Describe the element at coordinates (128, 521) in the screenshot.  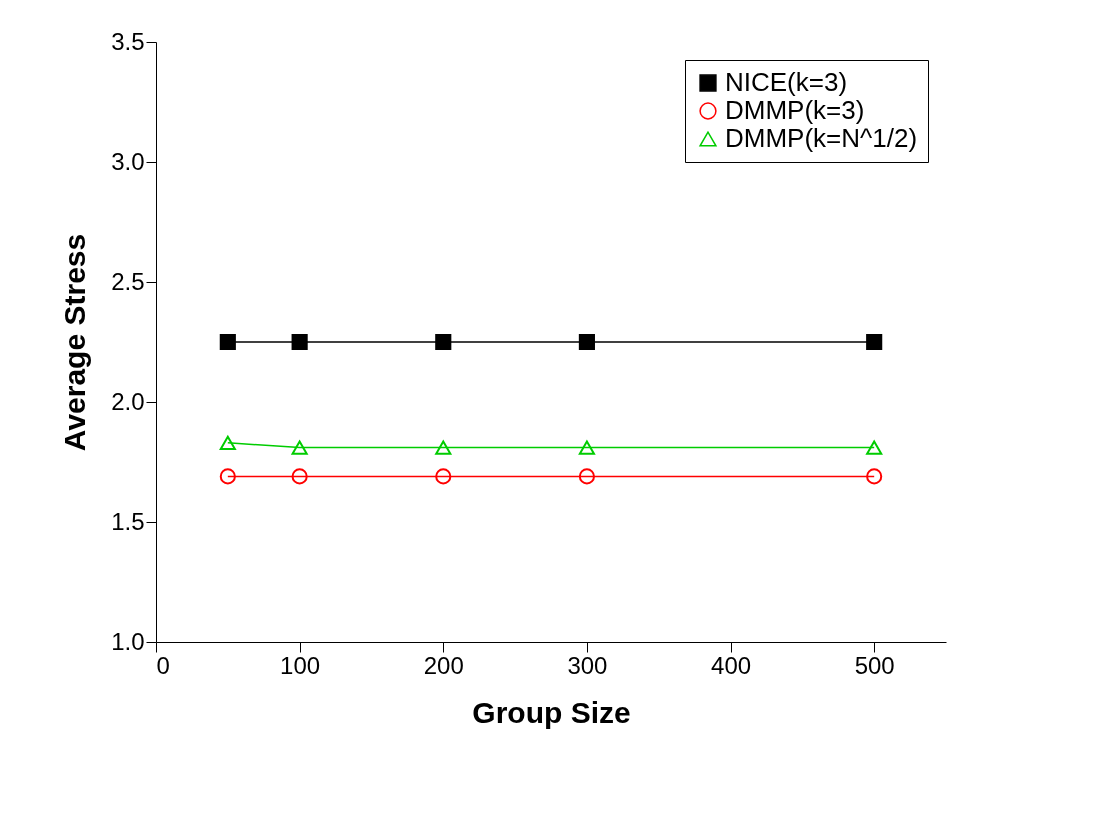
I see `y-tick-label: 1.5` at that location.